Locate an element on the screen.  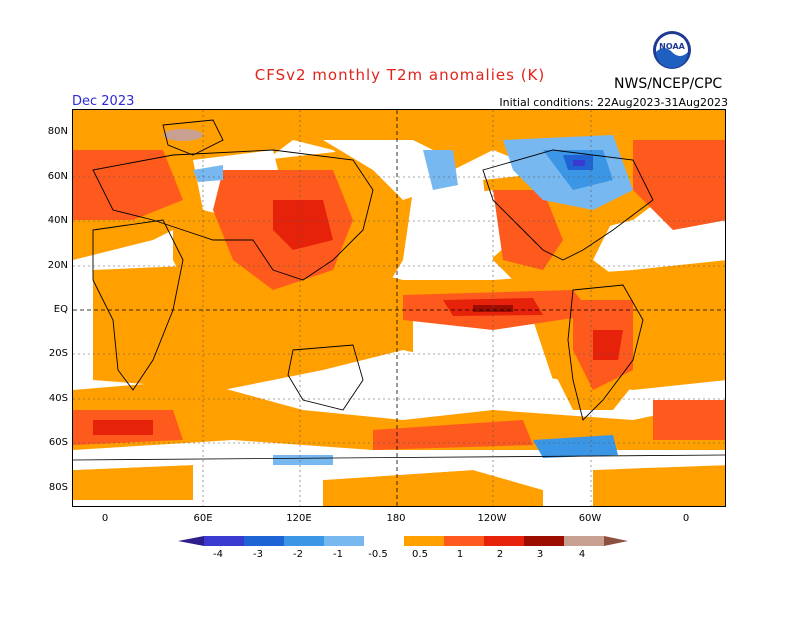
anomaly-orange-antarctic-west is located at coordinates (659, 485).